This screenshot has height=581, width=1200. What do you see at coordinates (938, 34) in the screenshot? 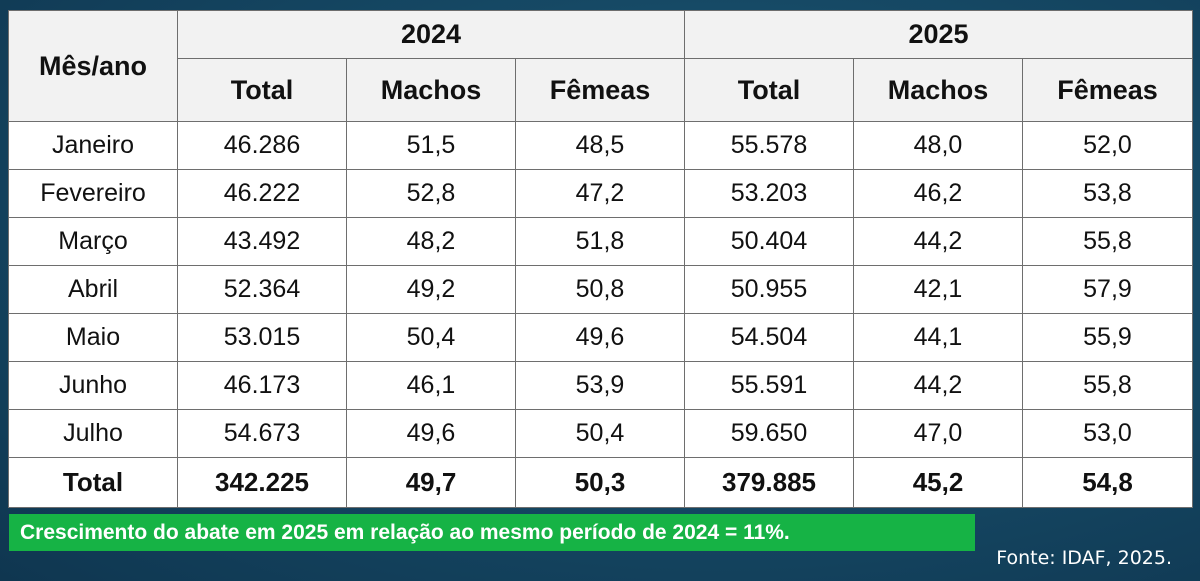
I see `year-header-2025: 2025` at bounding box center [938, 34].